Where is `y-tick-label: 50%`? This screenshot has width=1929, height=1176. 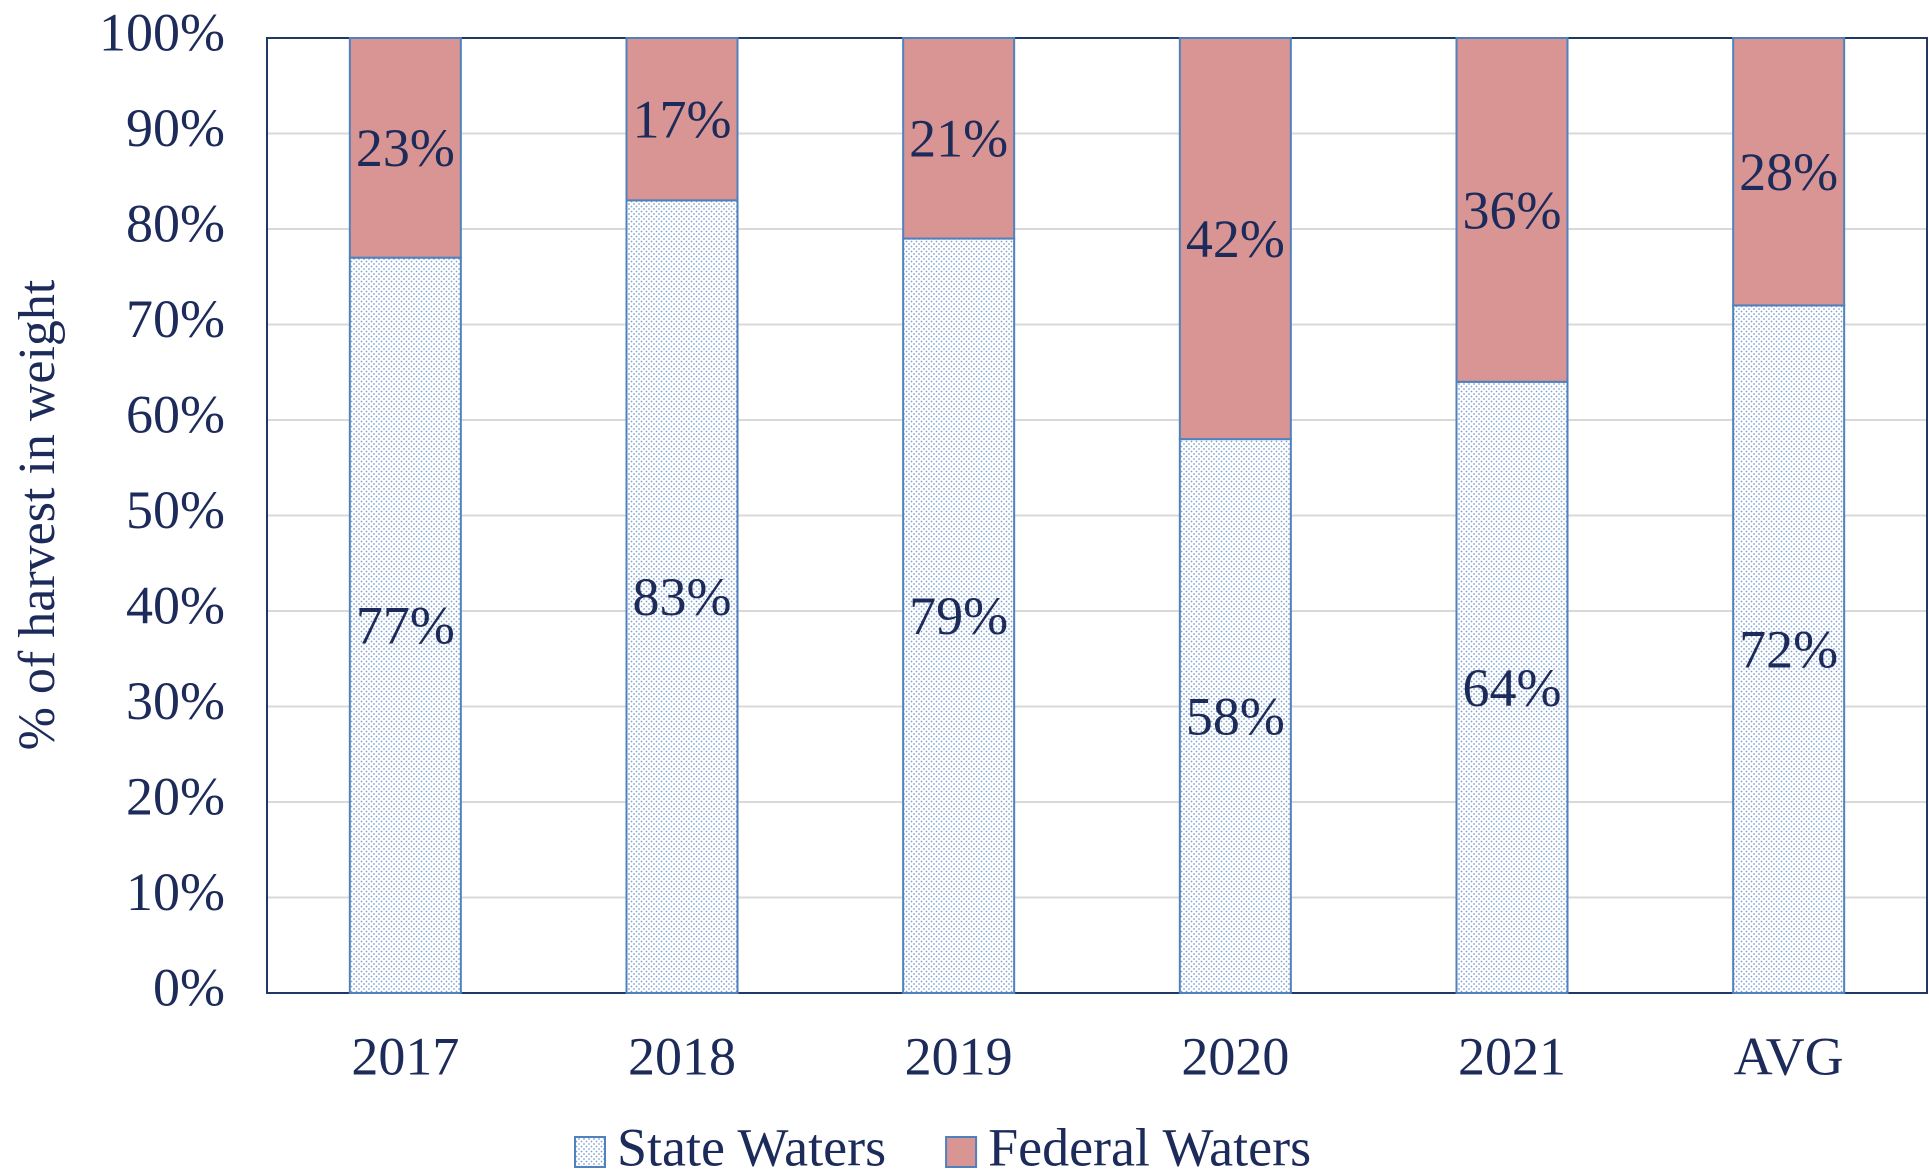
y-tick-label: 50% is located at coordinates (175, 510).